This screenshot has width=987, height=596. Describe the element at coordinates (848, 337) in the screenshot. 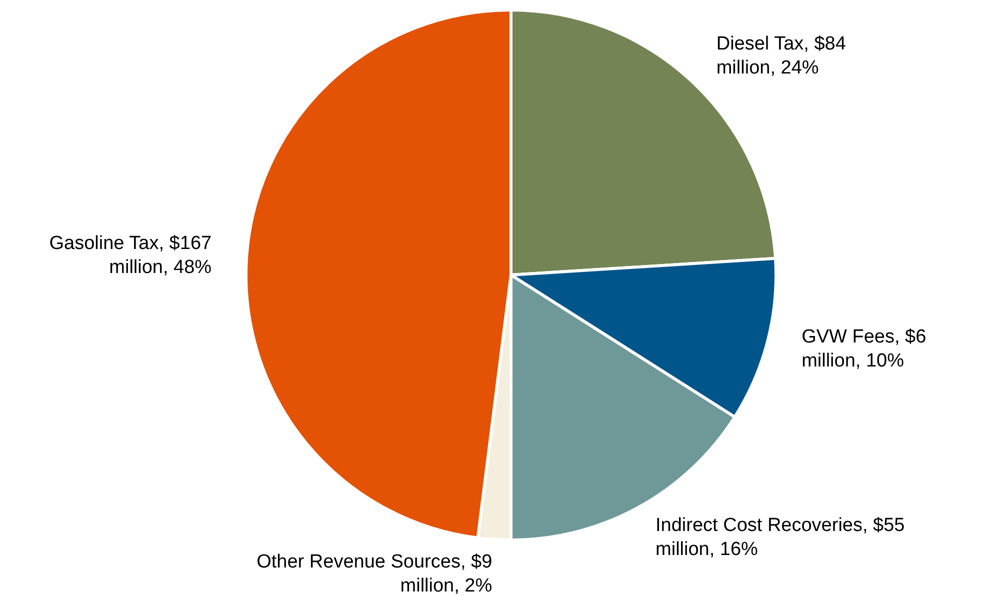

I see `slice-label: GVW Fees` at that location.